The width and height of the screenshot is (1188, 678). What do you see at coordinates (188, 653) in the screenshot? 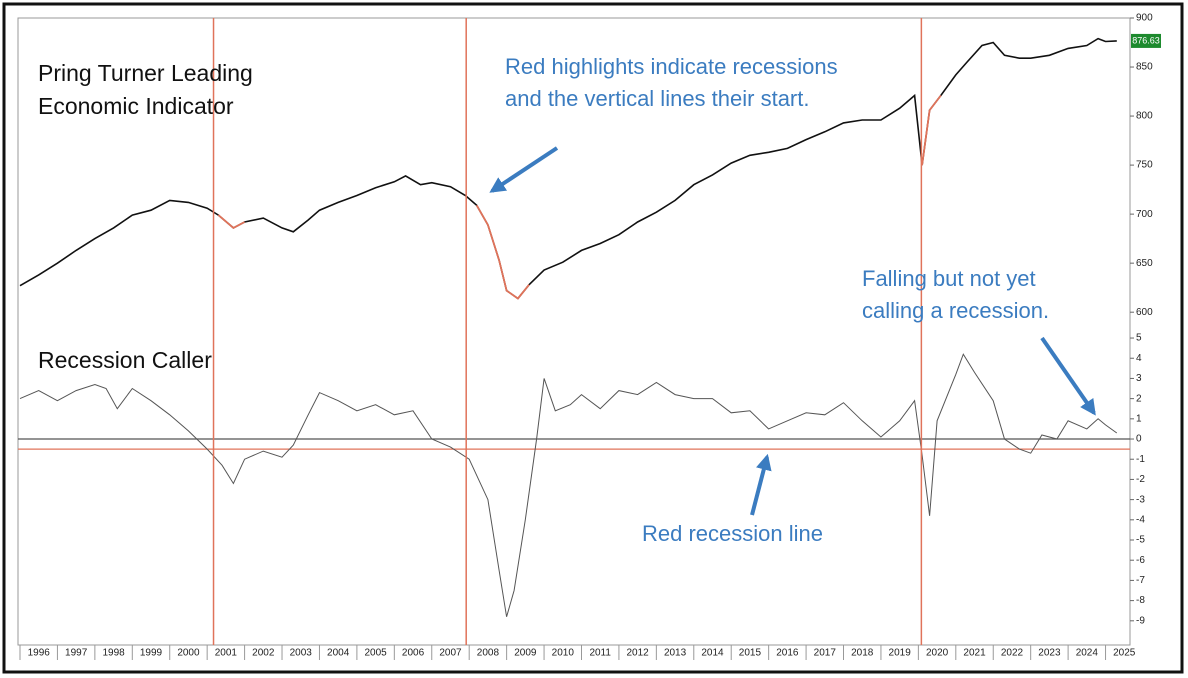
I see `x-tick-label: 2000` at bounding box center [188, 653].